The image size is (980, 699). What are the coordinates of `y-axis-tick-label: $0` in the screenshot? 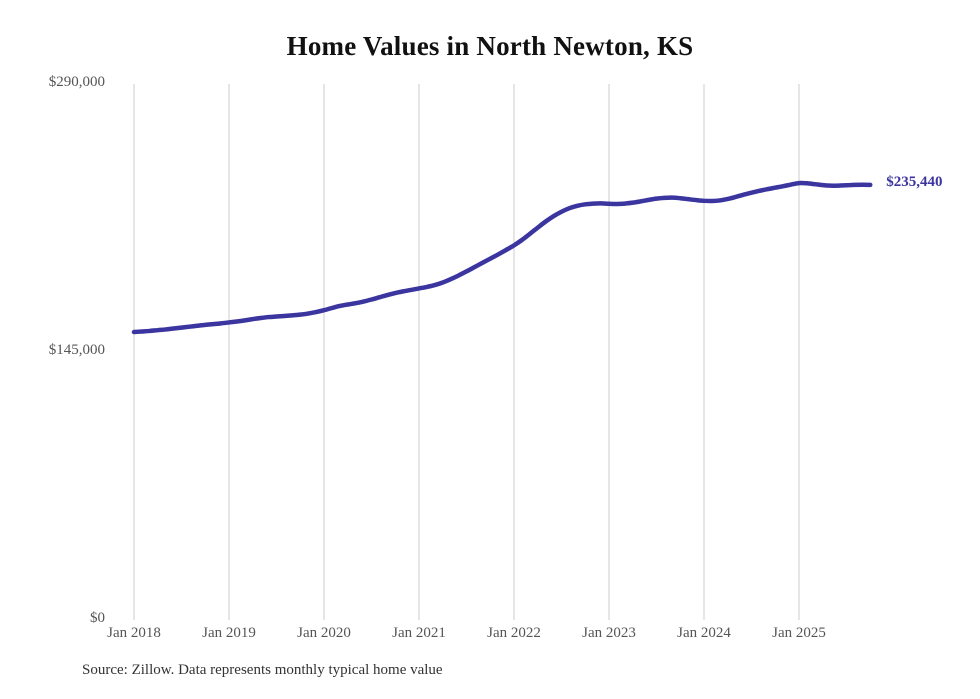 It's located at (97, 618).